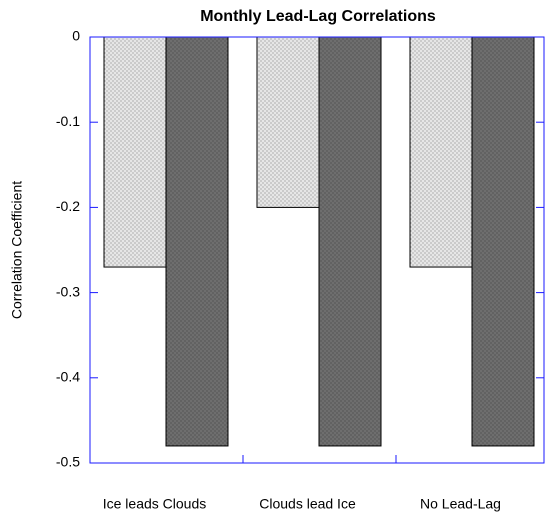  Describe the element at coordinates (460, 504) in the screenshot. I see `x-tick-label: No Lead-Lag` at that location.